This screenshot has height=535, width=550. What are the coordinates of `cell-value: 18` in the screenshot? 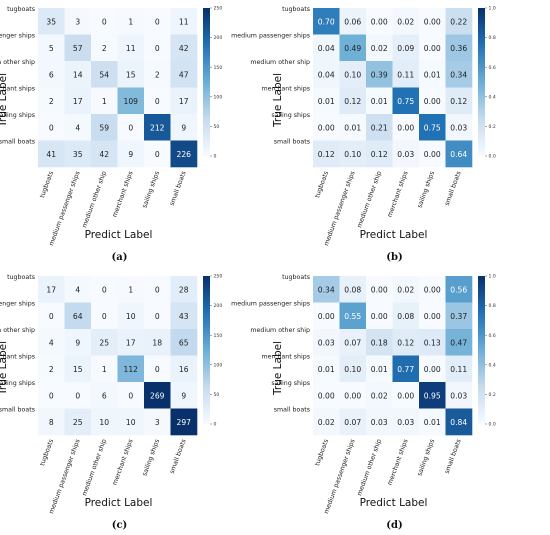 It's located at (157, 342).